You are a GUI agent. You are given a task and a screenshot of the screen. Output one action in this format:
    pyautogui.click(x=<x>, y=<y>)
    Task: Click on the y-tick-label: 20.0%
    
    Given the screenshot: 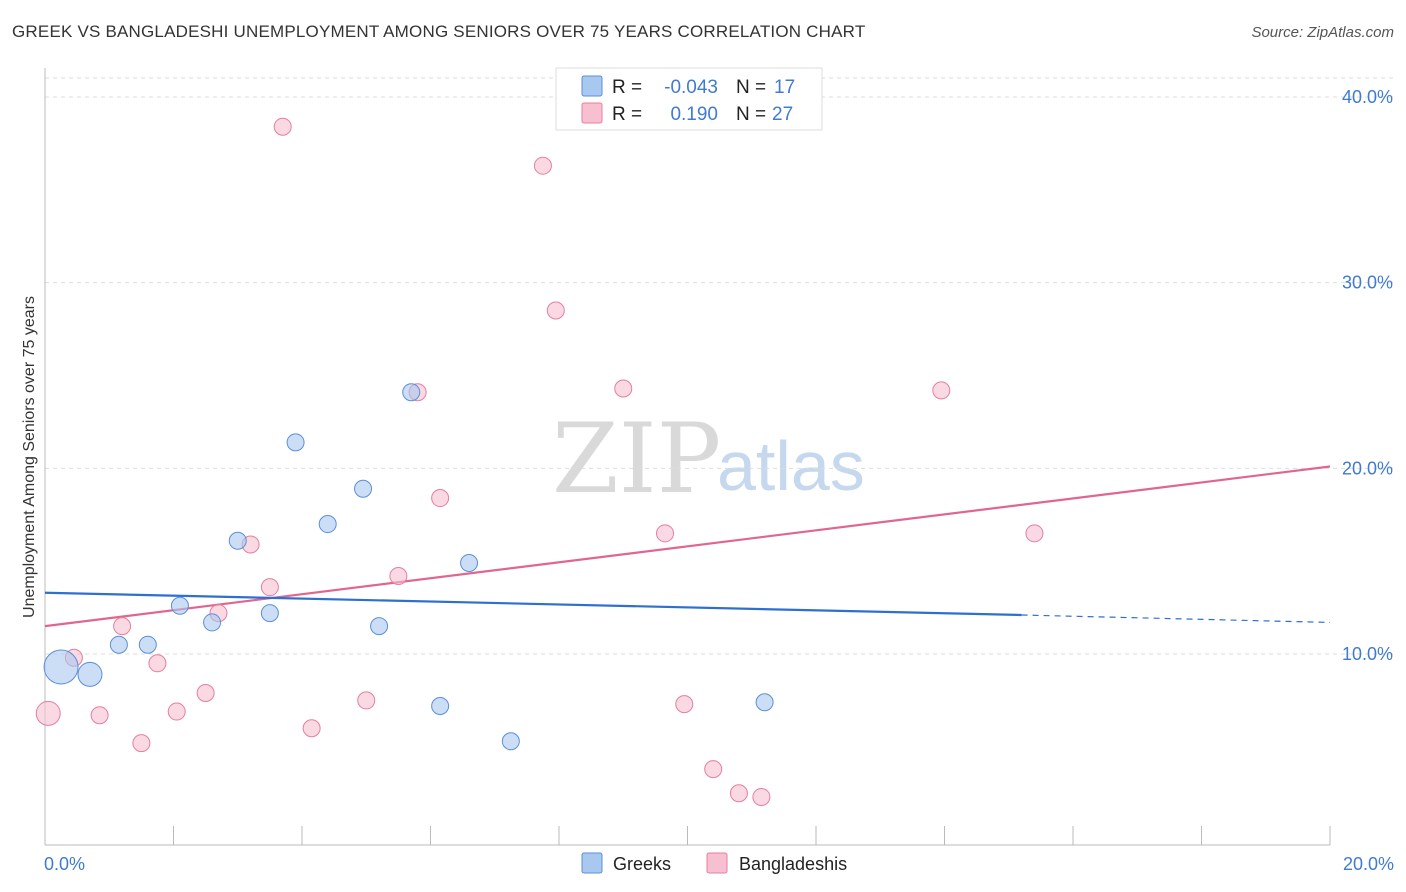 What is the action you would take?
    pyautogui.click(x=1367, y=468)
    